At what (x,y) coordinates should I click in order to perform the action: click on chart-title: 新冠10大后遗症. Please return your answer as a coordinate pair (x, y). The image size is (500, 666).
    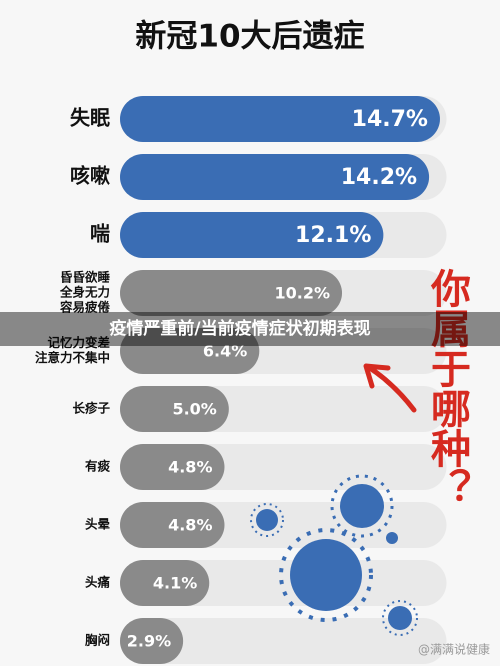
    Looking at the image, I should click on (249, 37).